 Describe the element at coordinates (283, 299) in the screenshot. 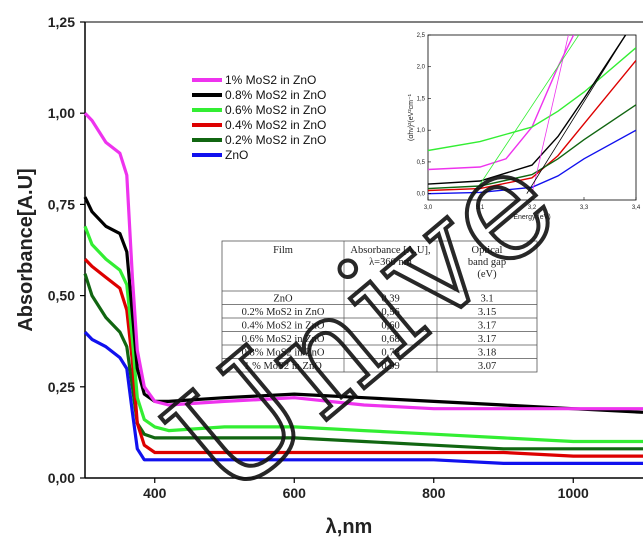

I see `table-cell: ZnO` at that location.